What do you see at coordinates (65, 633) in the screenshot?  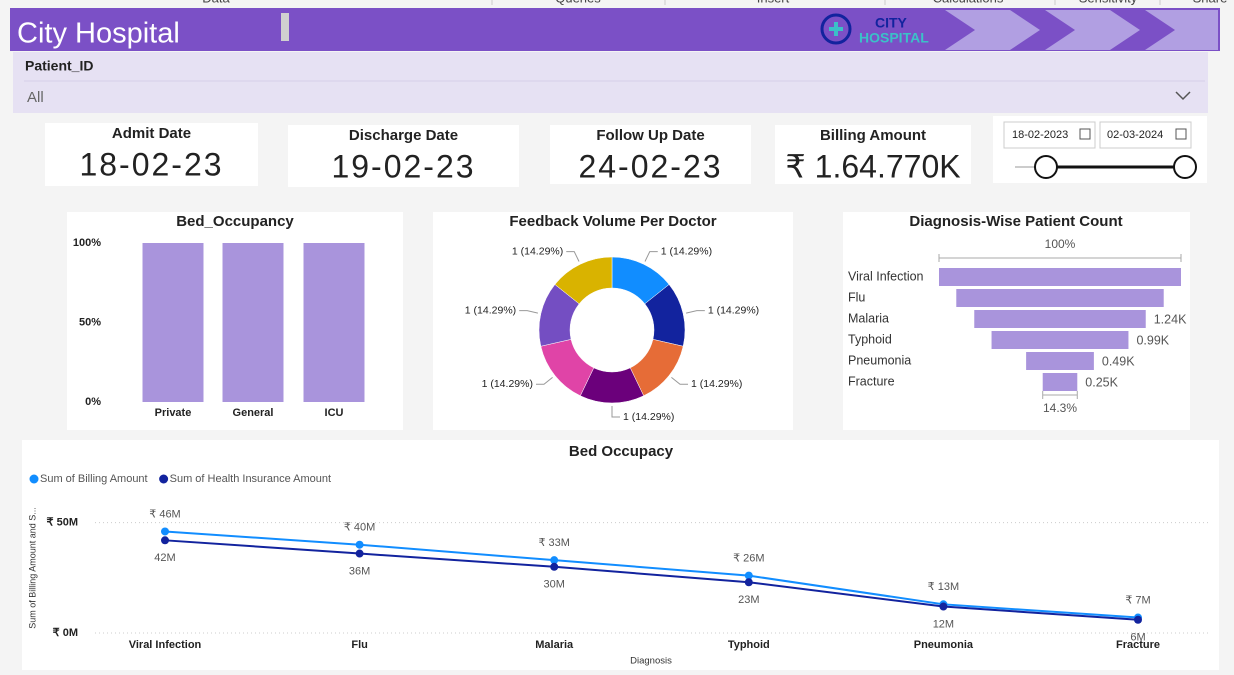 I see `y-tick-label: ₹ 0M` at bounding box center [65, 633].